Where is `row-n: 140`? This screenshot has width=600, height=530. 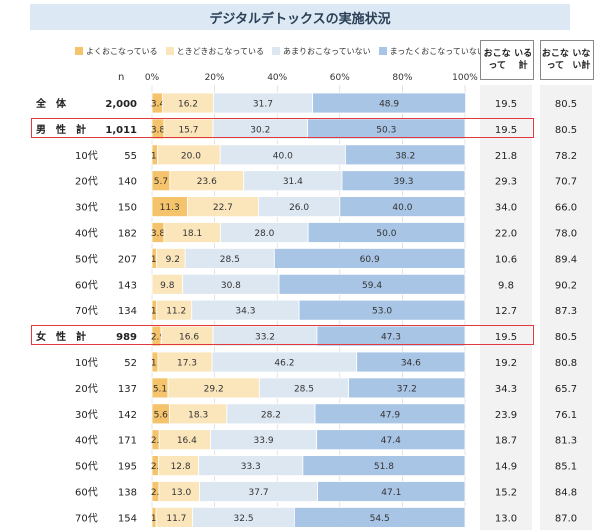
row-n: 140 is located at coordinates (127, 182).